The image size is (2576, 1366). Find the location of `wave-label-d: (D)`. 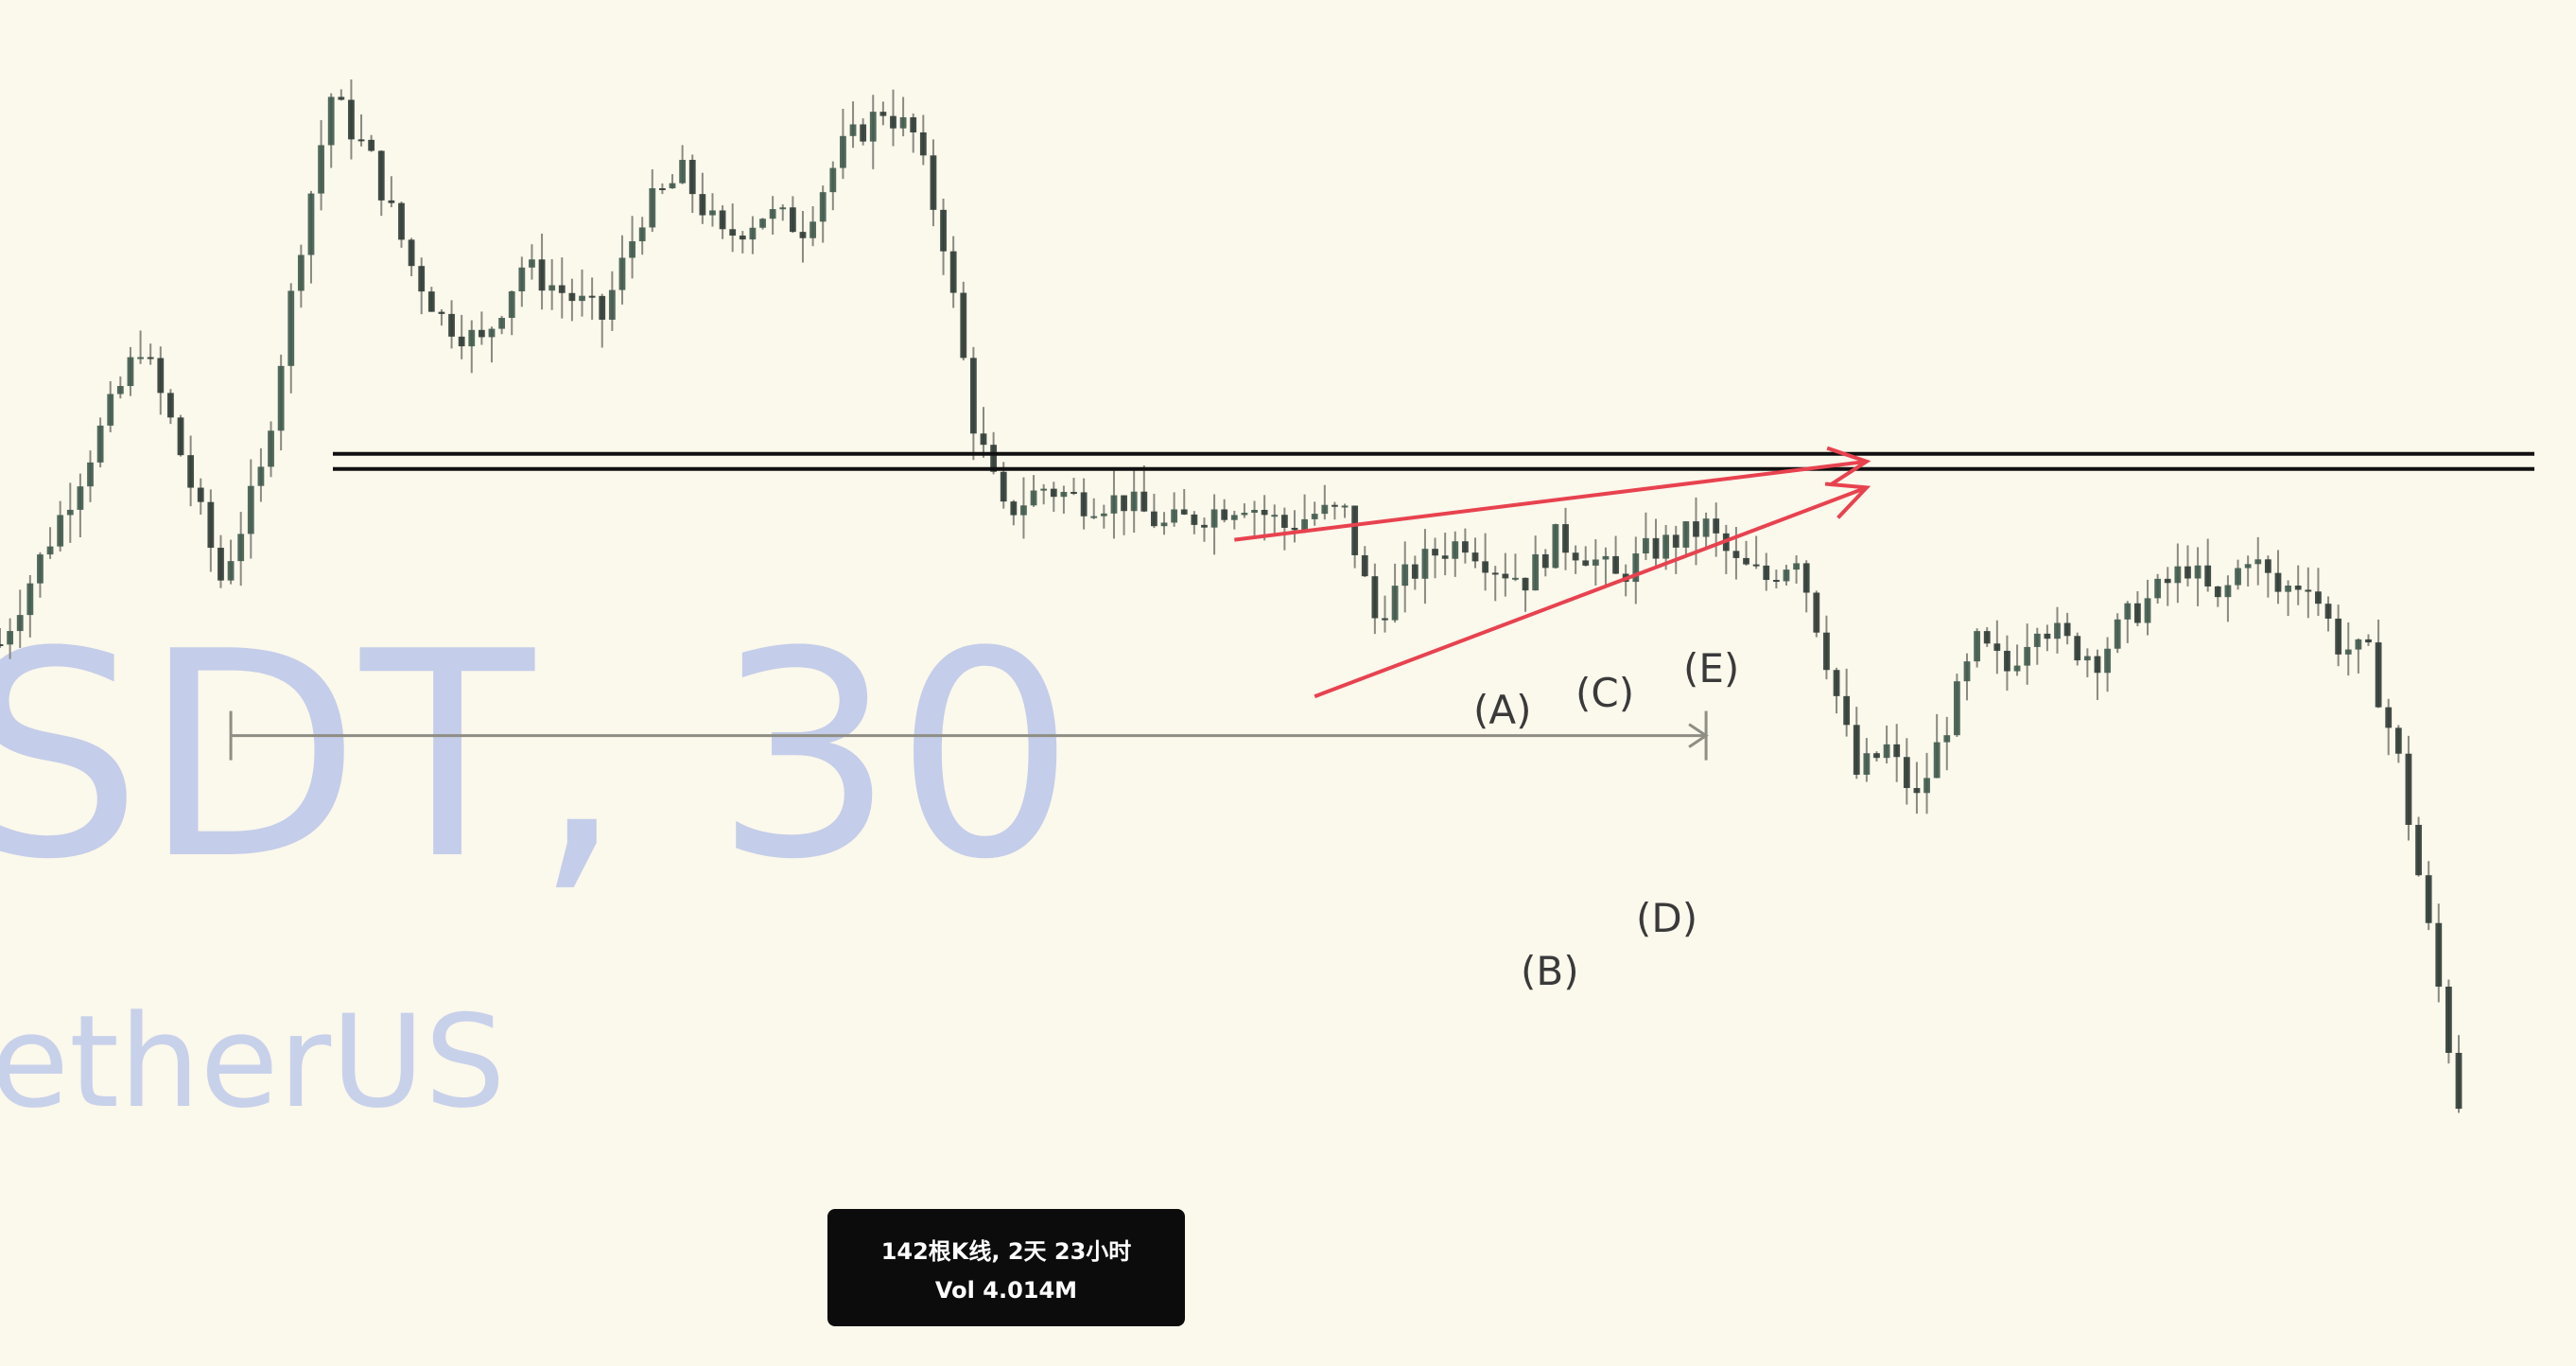

wave-label-d: (D) is located at coordinates (1667, 918).